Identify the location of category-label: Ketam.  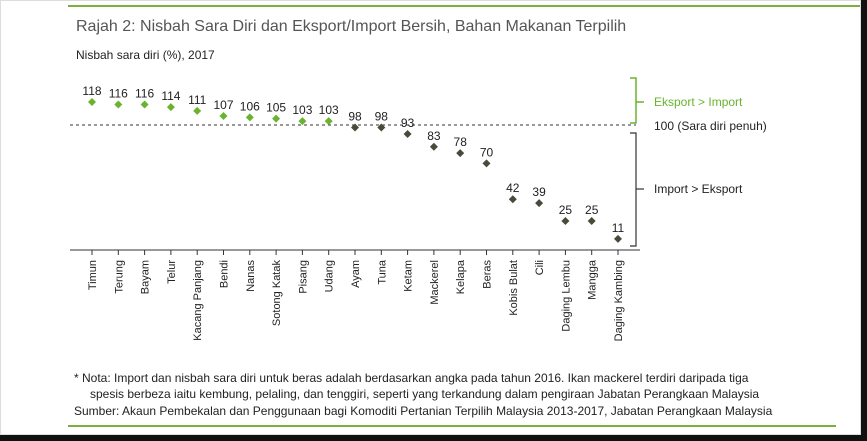
(409, 276).